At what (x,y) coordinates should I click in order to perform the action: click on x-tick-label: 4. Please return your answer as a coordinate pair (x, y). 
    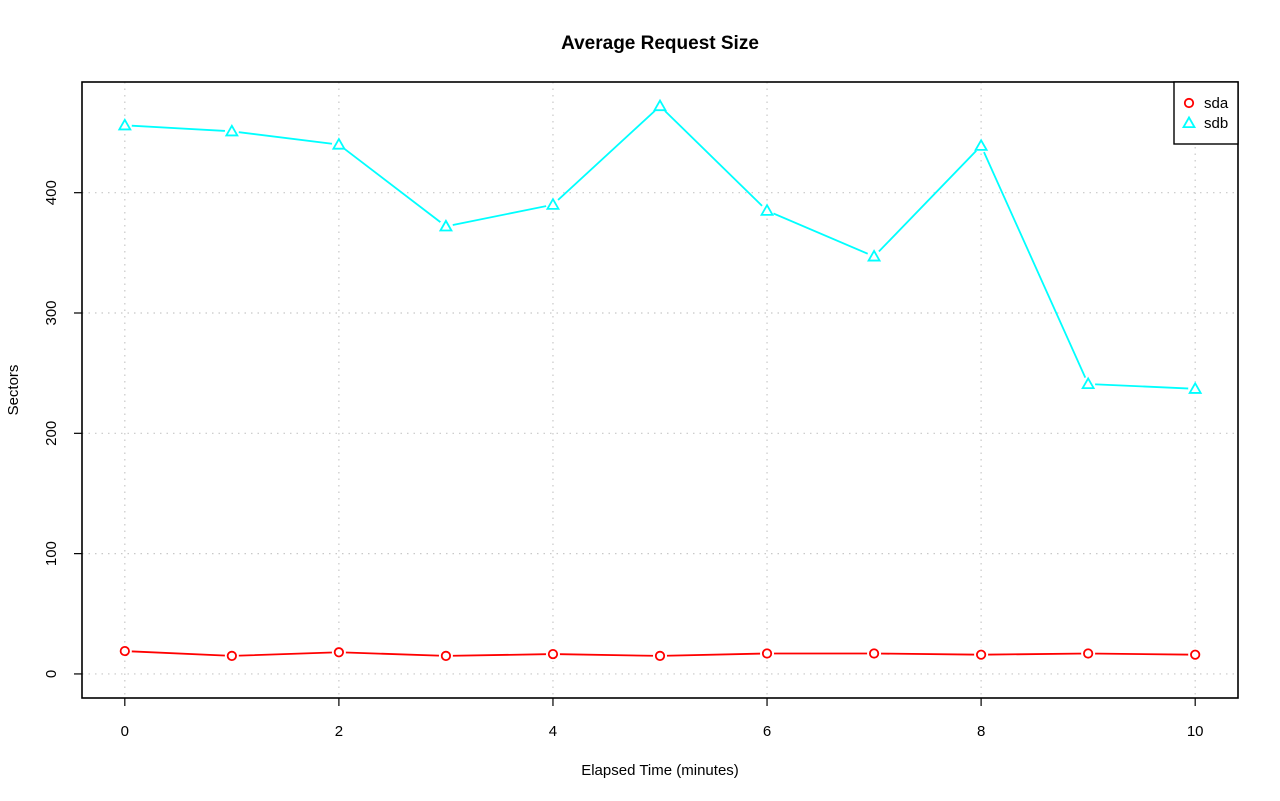
    Looking at the image, I should click on (553, 731).